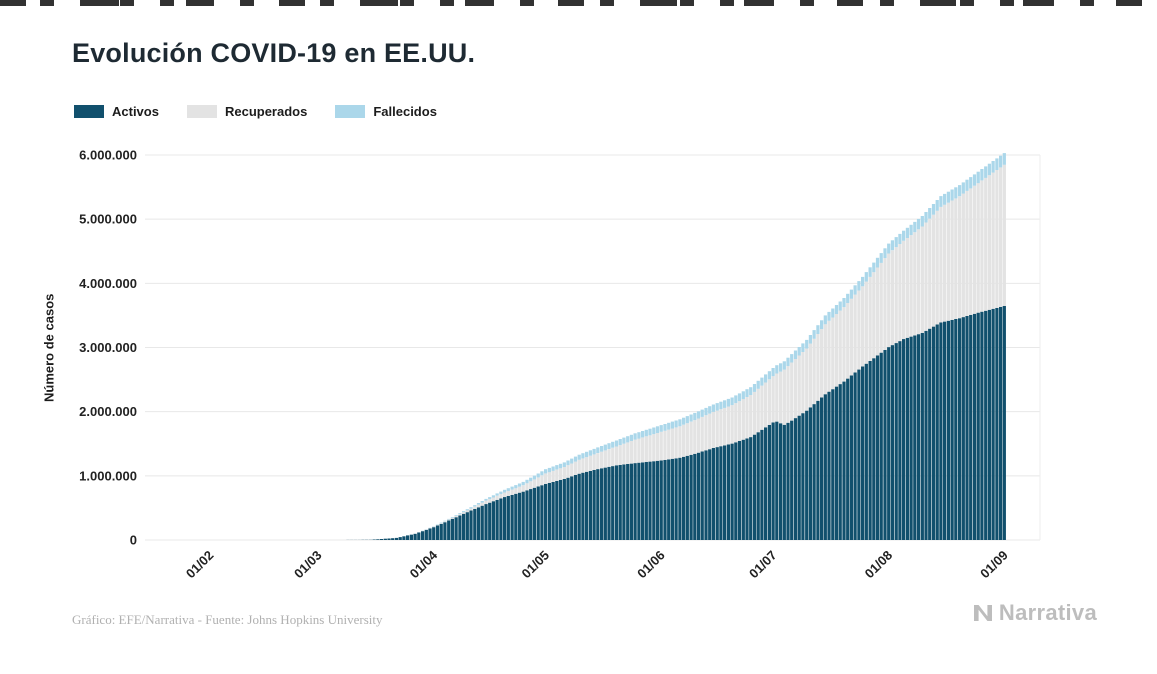 The height and width of the screenshot is (674, 1157). I want to click on narrativa-logo: Narrativa, so click(1034, 613).